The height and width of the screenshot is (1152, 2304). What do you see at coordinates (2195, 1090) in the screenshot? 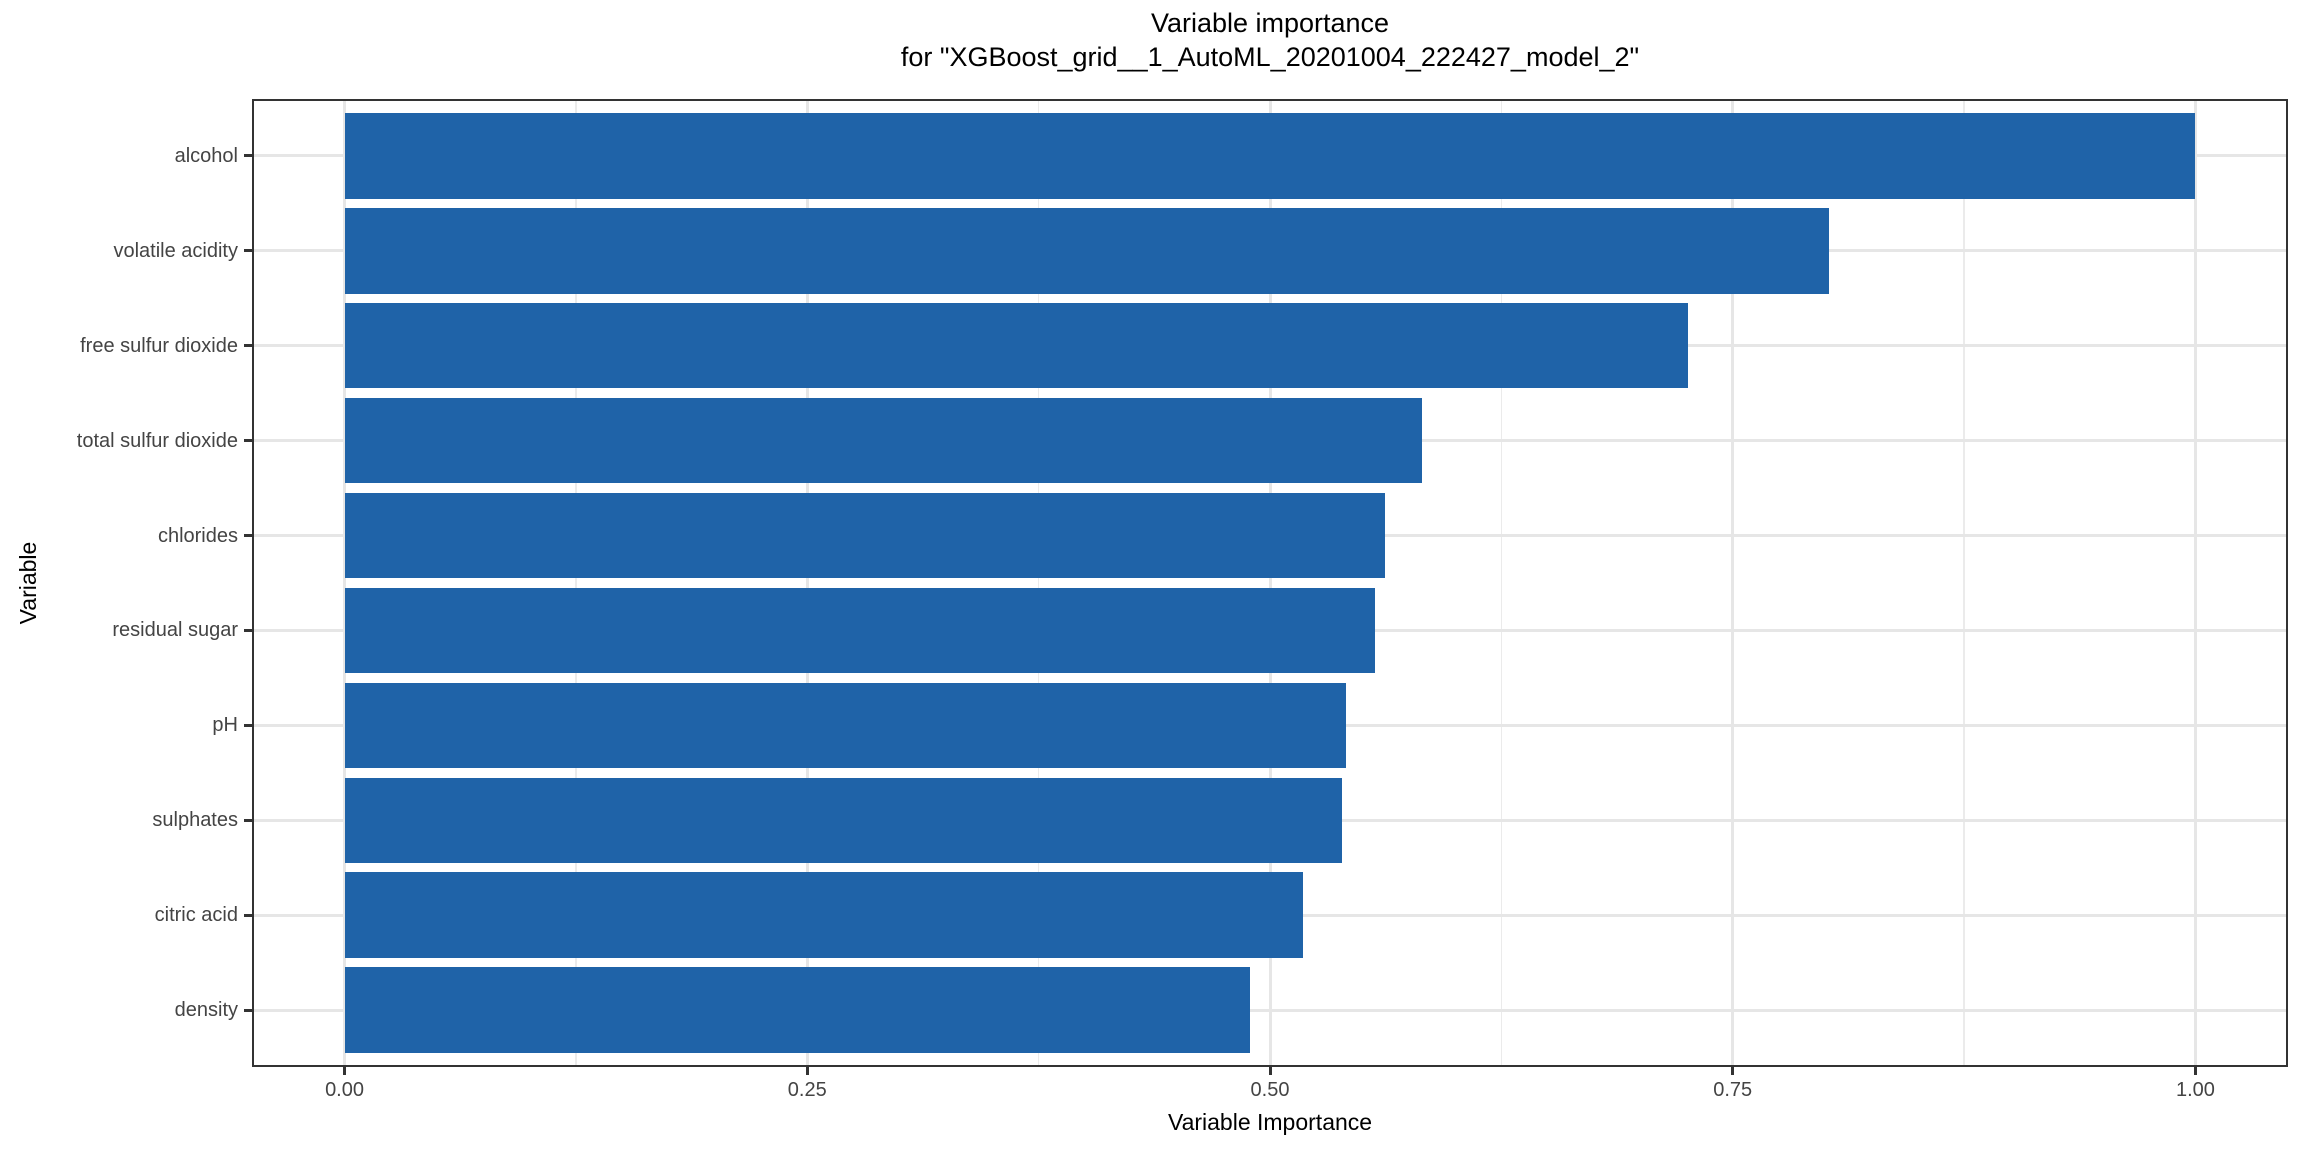
I see `x-tick-label: 1.00` at bounding box center [2195, 1090].